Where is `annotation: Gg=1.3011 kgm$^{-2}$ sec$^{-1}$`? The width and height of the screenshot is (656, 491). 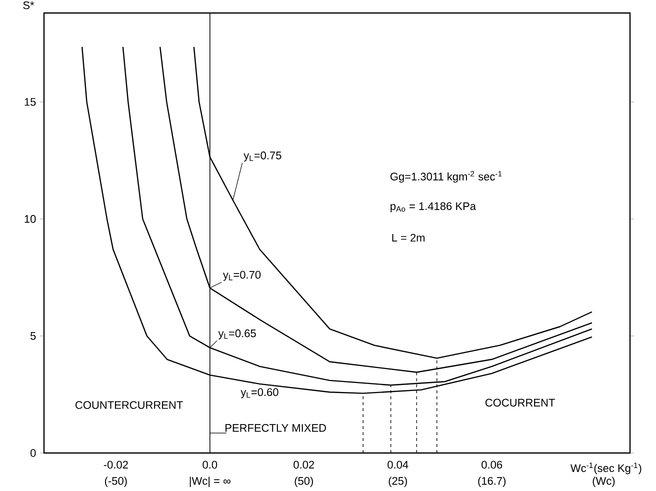
annotation: Gg=1.3011 kgm$^{-2}$ sec$^{-1}$ is located at coordinates (446, 177).